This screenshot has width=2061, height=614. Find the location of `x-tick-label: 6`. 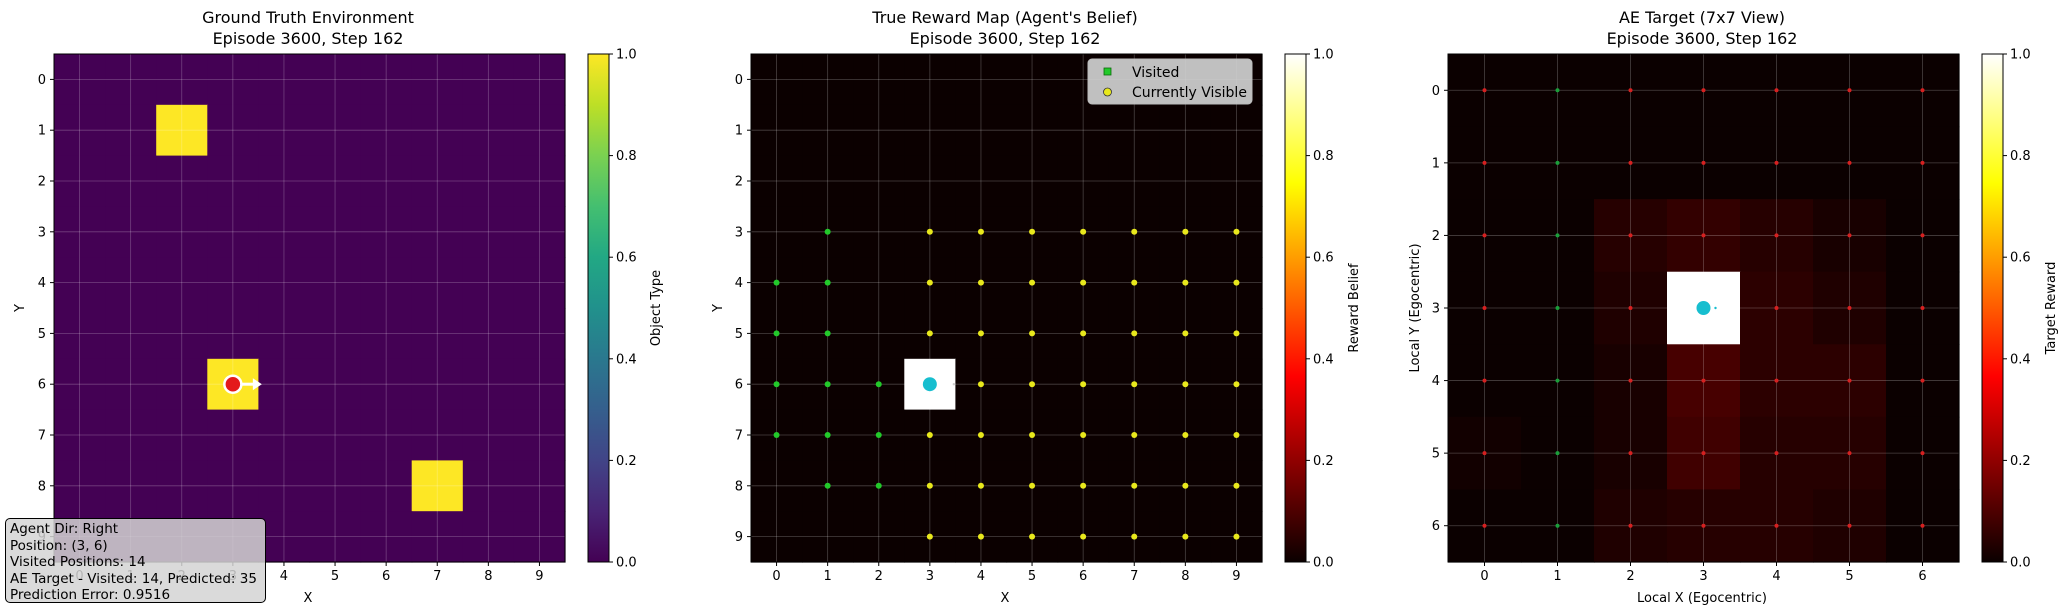

x-tick-label: 6 is located at coordinates (1922, 576).